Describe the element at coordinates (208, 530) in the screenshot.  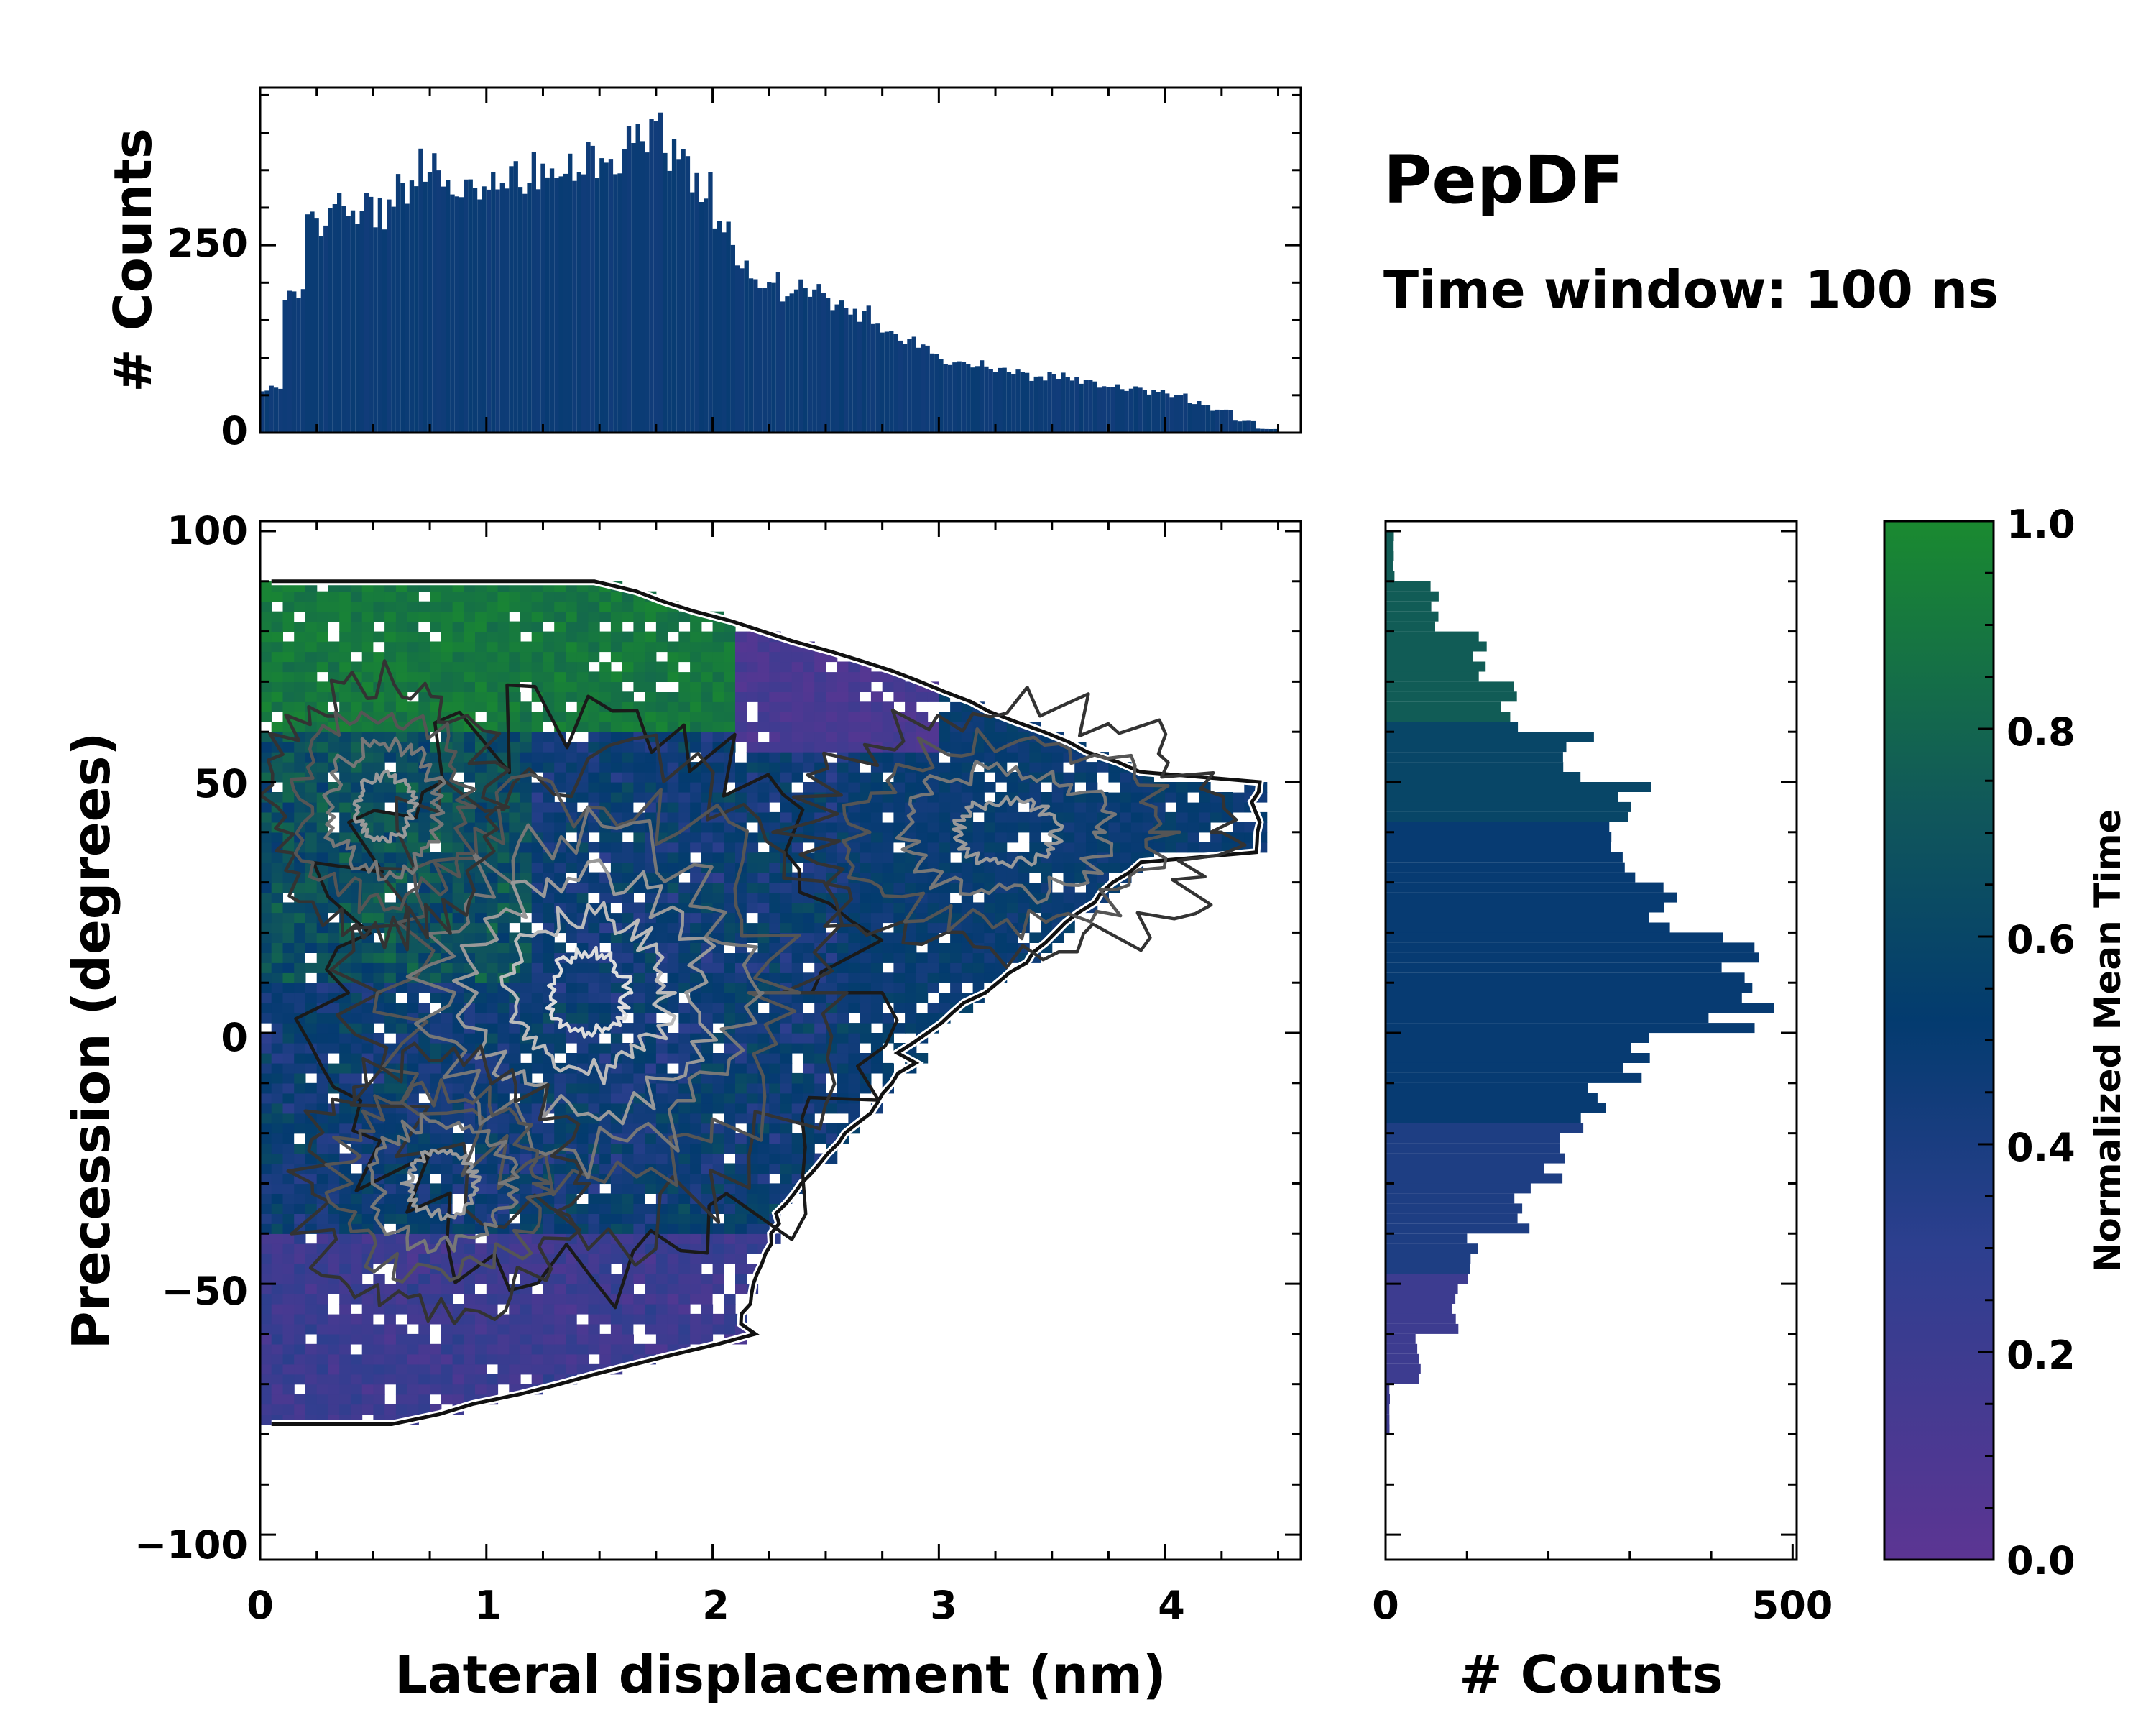
I see `ytick-label-100: 100` at that location.